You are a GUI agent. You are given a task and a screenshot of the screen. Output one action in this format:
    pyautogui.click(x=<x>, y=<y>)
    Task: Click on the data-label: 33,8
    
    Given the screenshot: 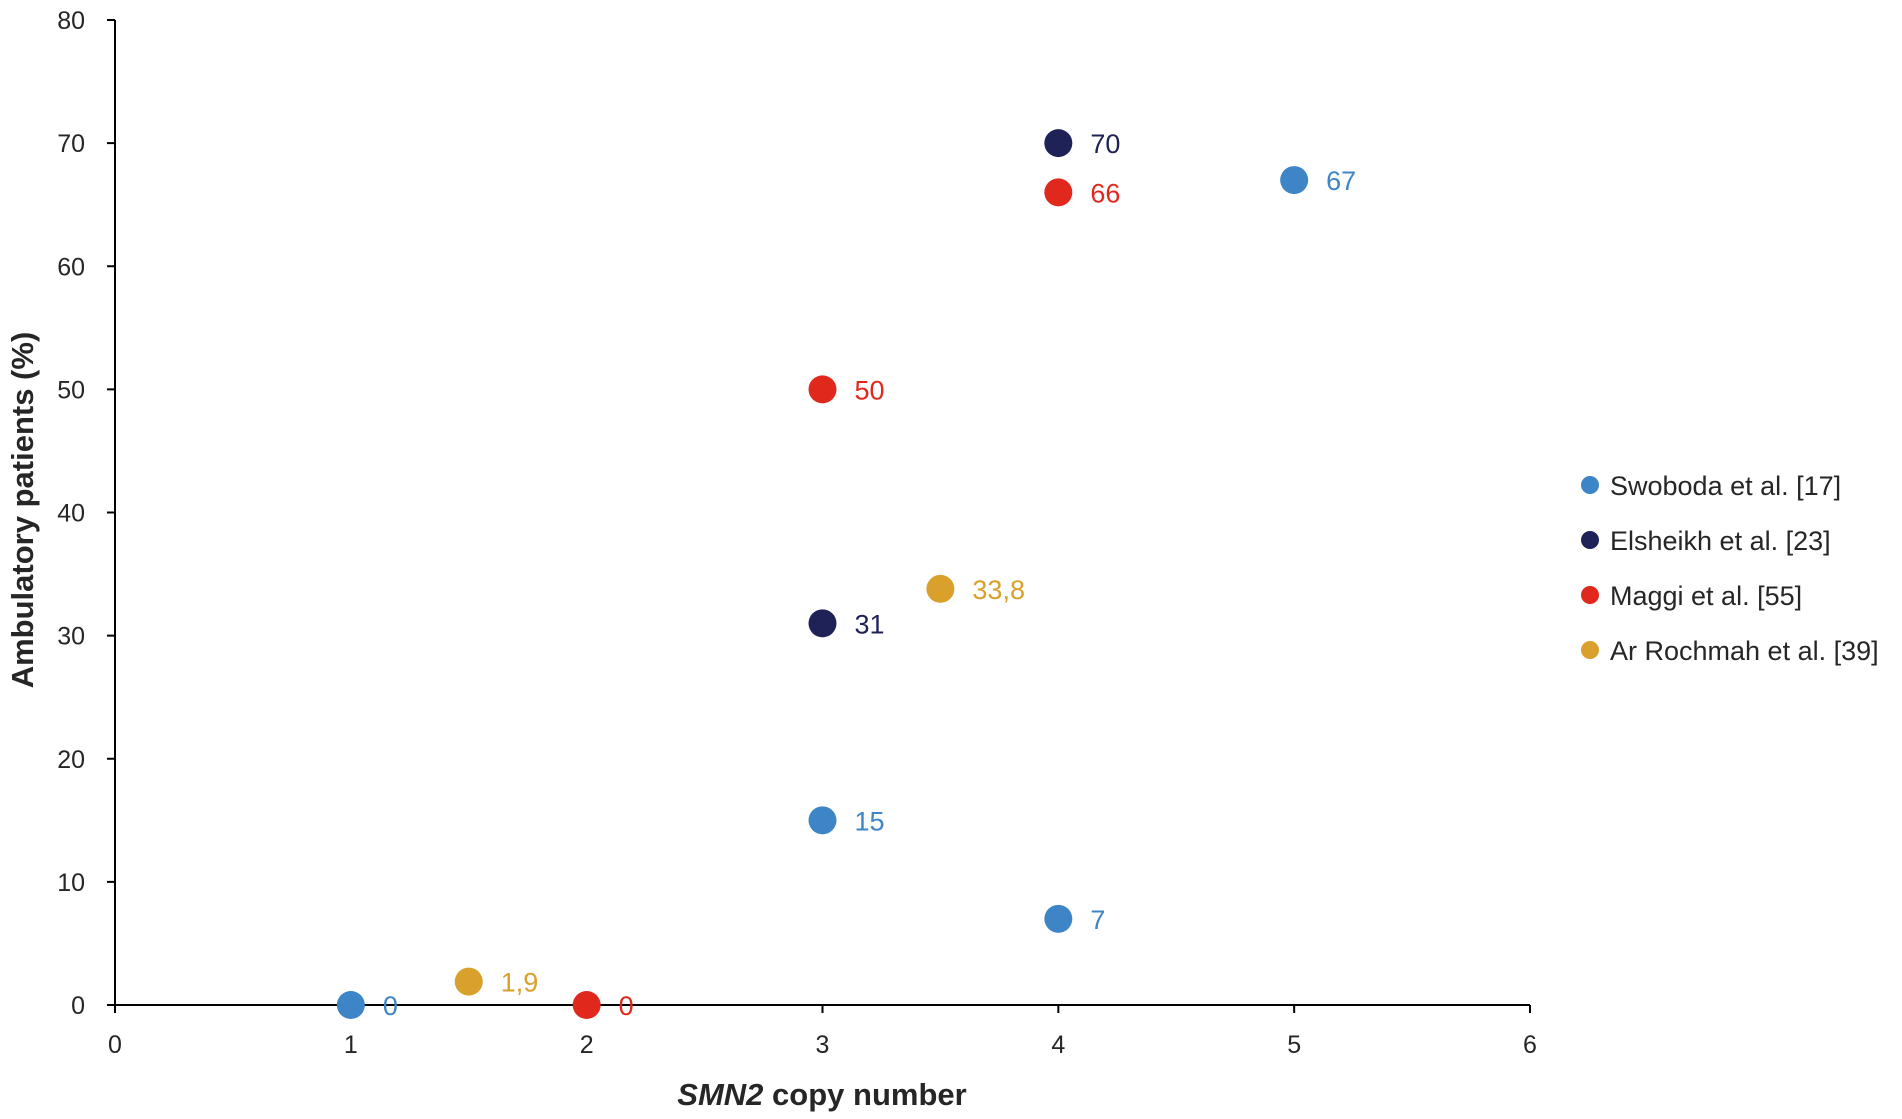 What is the action you would take?
    pyautogui.click(x=998, y=590)
    